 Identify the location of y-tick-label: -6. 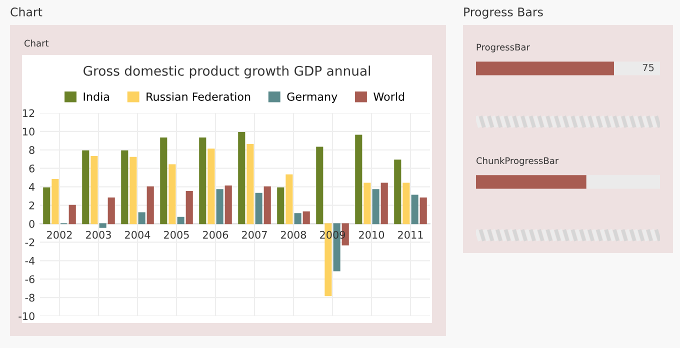
(29, 279).